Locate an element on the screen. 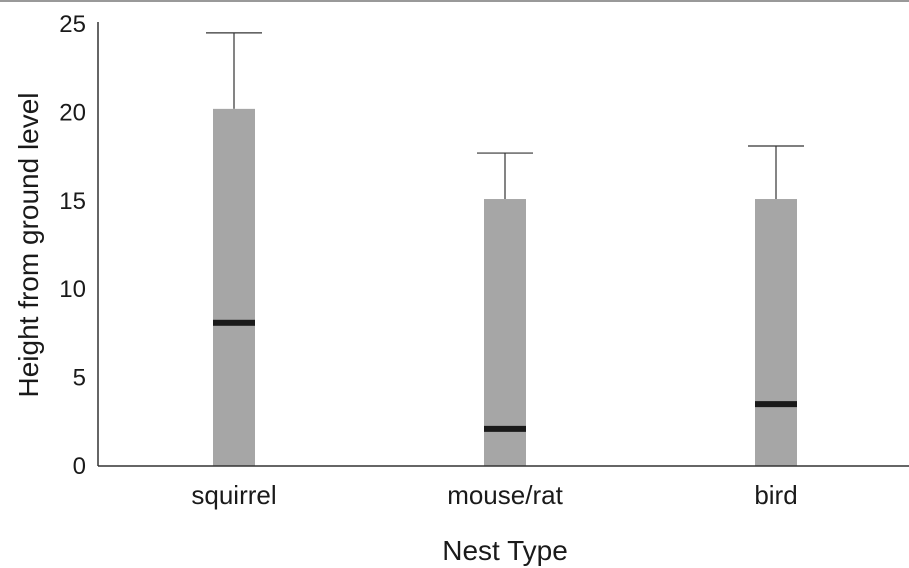  x-axis-title: Nest Type is located at coordinates (505, 550).